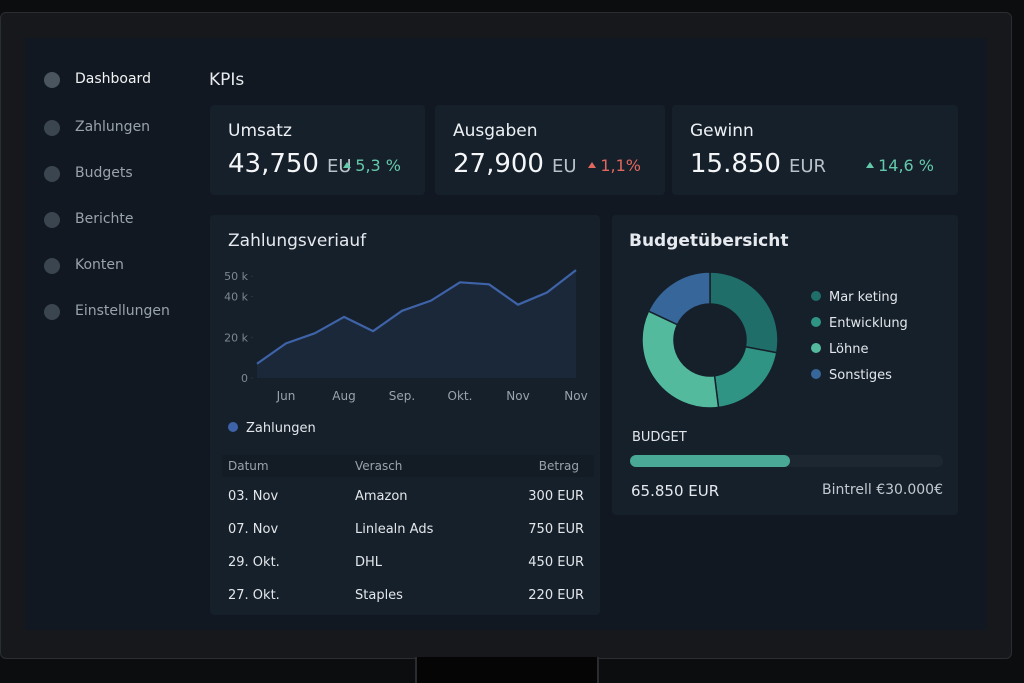 The width and height of the screenshot is (1024, 683). What do you see at coordinates (495, 131) in the screenshot?
I see `kpi-label: Ausgaben` at bounding box center [495, 131].